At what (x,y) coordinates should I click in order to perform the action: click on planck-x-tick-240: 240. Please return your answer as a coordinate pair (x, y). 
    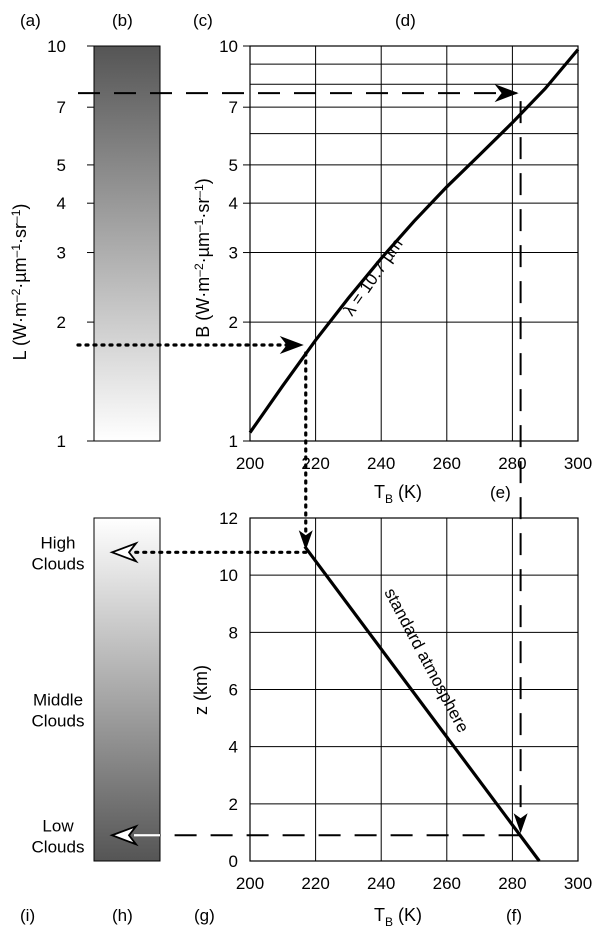
    Looking at the image, I should click on (381, 463).